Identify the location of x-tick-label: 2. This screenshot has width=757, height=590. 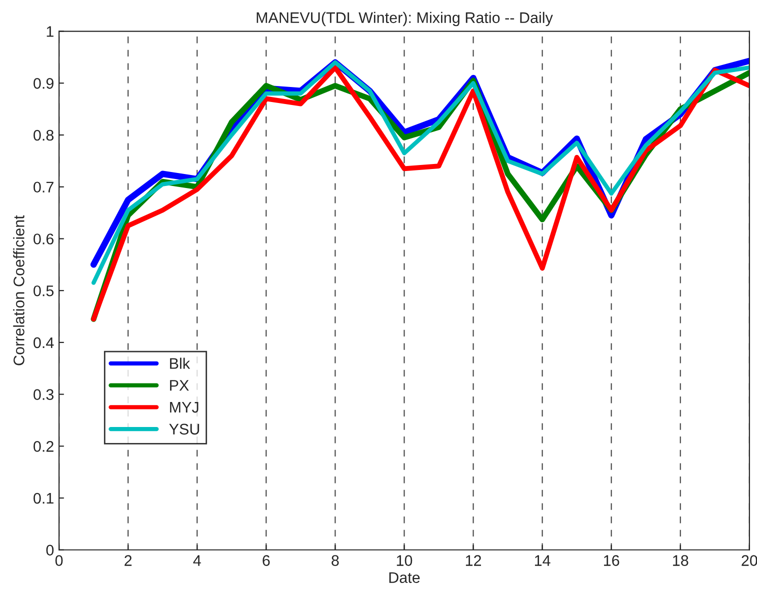
(128, 560).